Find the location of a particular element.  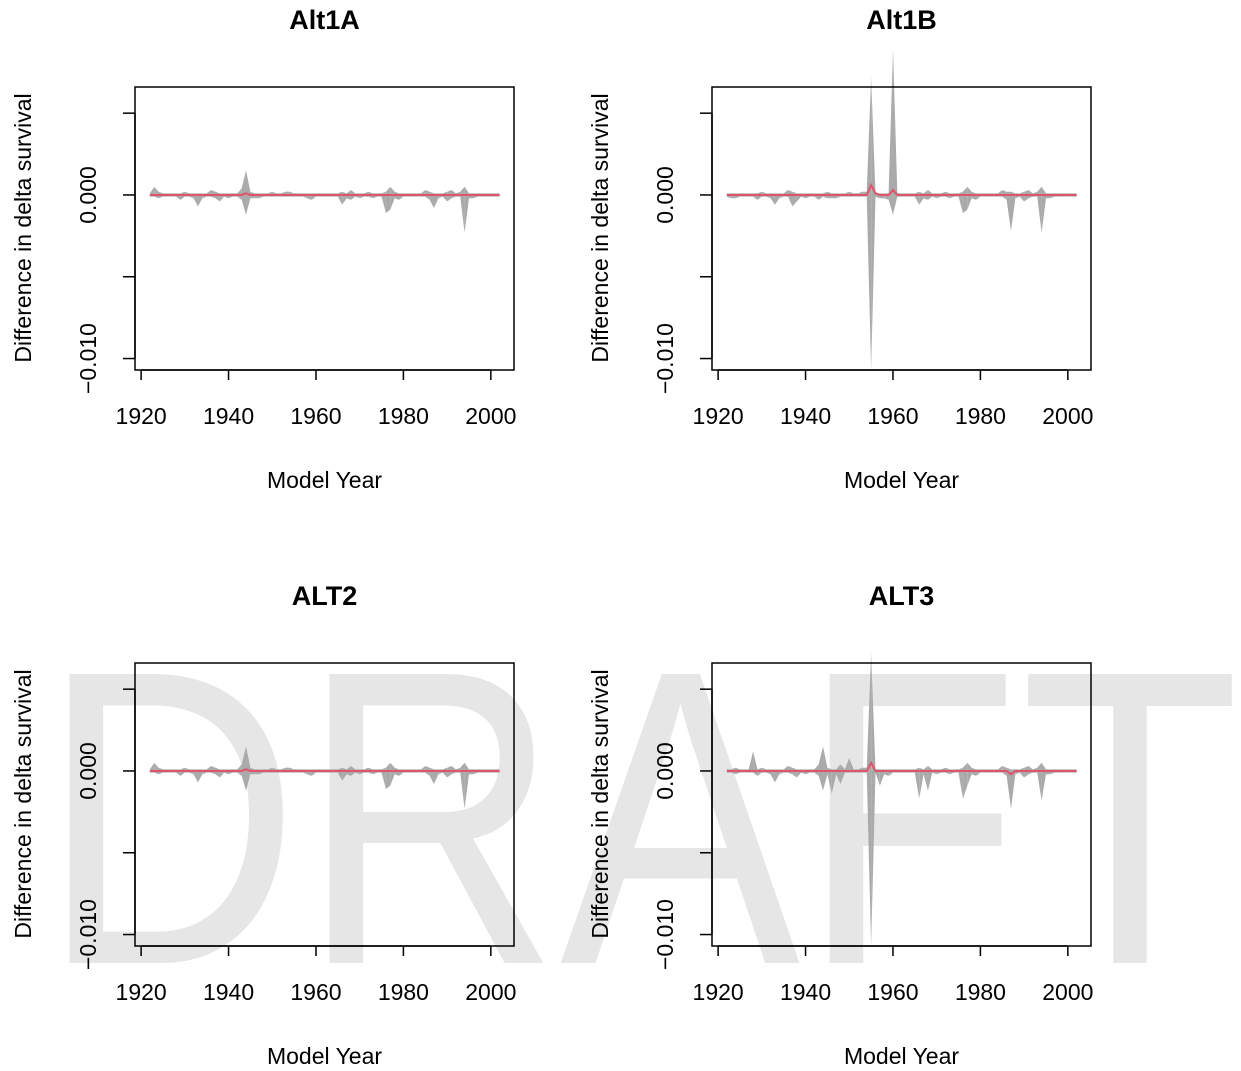

chart-title: ALT3 is located at coordinates (902, 596).